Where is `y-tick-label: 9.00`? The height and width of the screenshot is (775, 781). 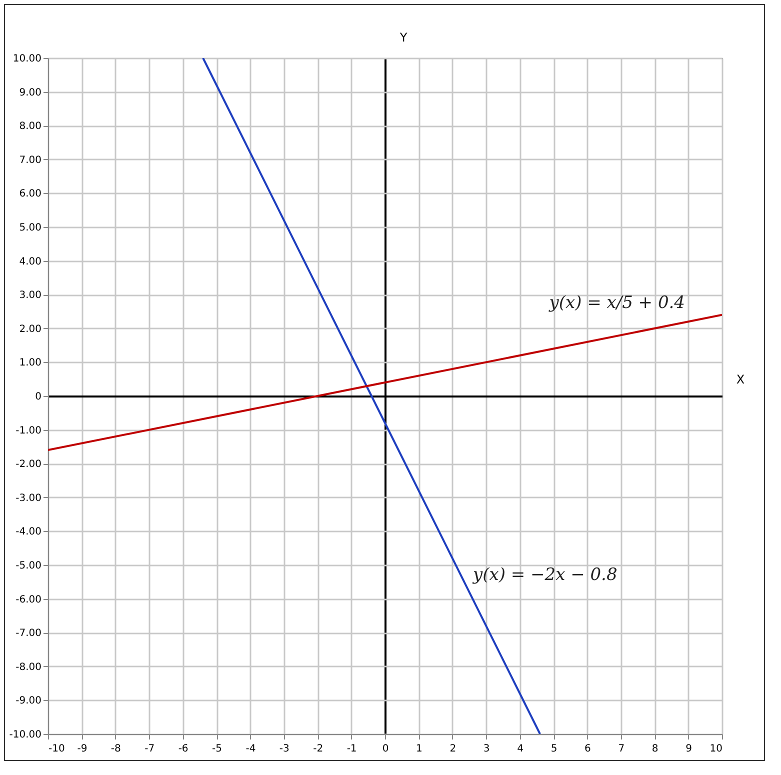
y-tick-label: 9.00 is located at coordinates (30, 92).